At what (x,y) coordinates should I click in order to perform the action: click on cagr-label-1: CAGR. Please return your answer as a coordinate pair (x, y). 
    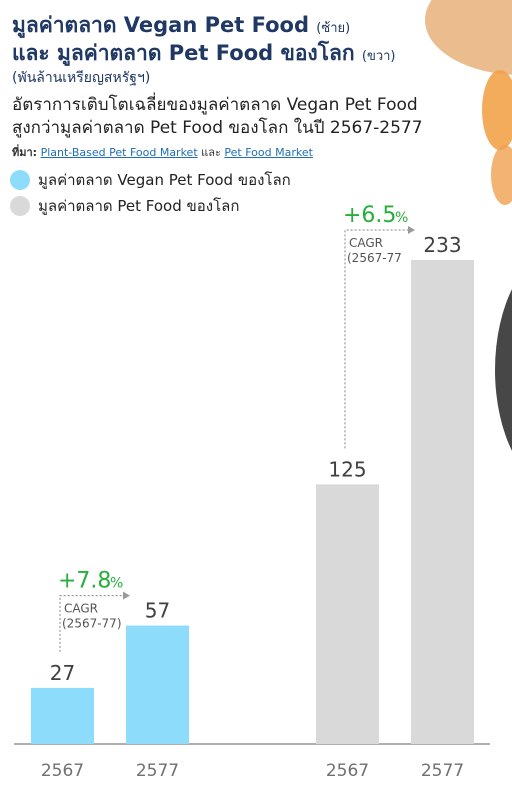
    Looking at the image, I should click on (366, 243).